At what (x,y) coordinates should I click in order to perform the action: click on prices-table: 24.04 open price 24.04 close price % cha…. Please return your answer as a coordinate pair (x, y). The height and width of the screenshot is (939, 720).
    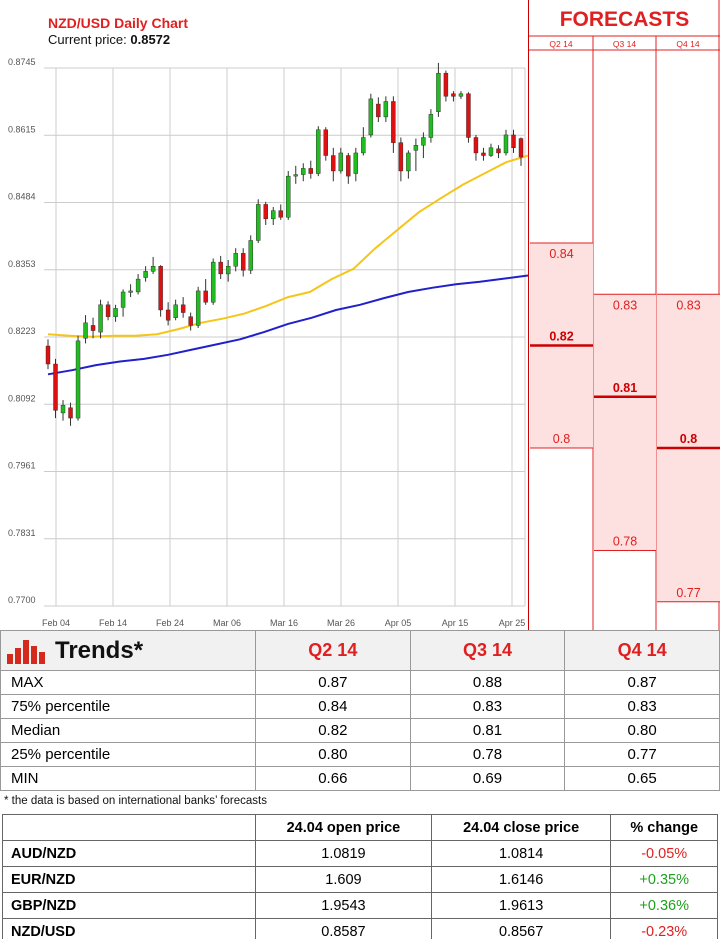
    Looking at the image, I should click on (360, 876).